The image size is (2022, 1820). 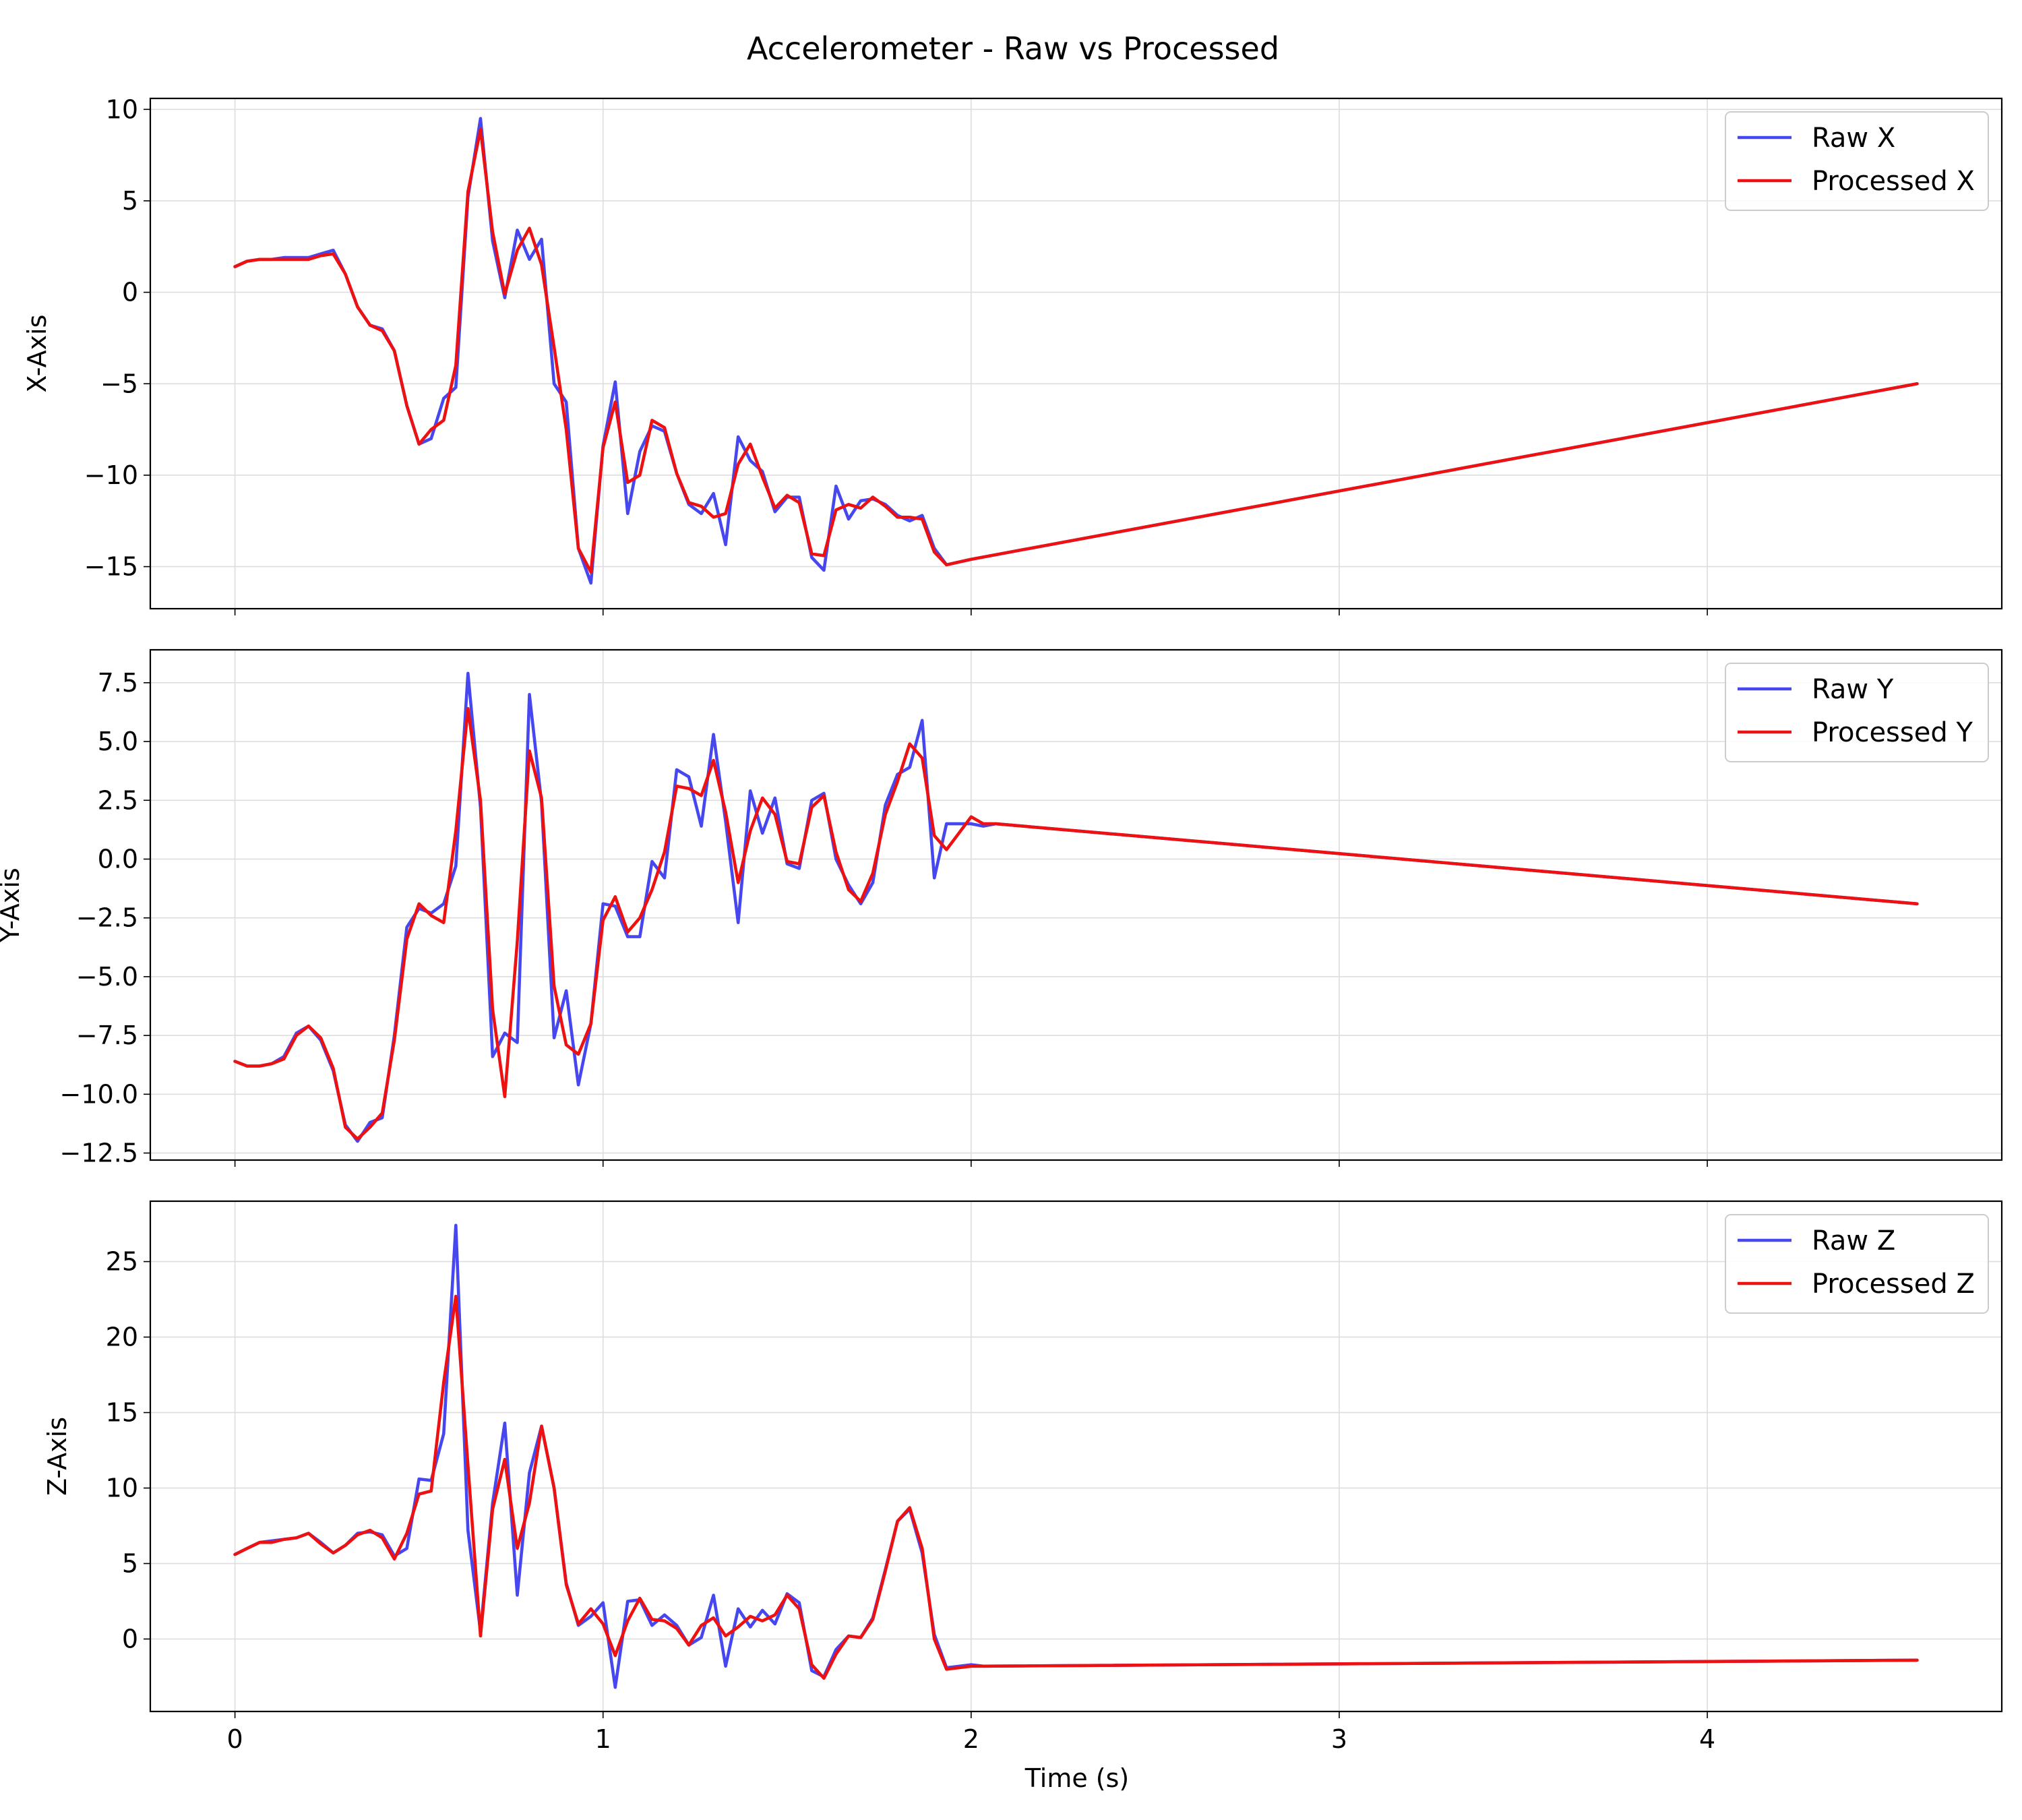 I want to click on y-axis-label: Z-Axis, so click(x=57, y=1456).